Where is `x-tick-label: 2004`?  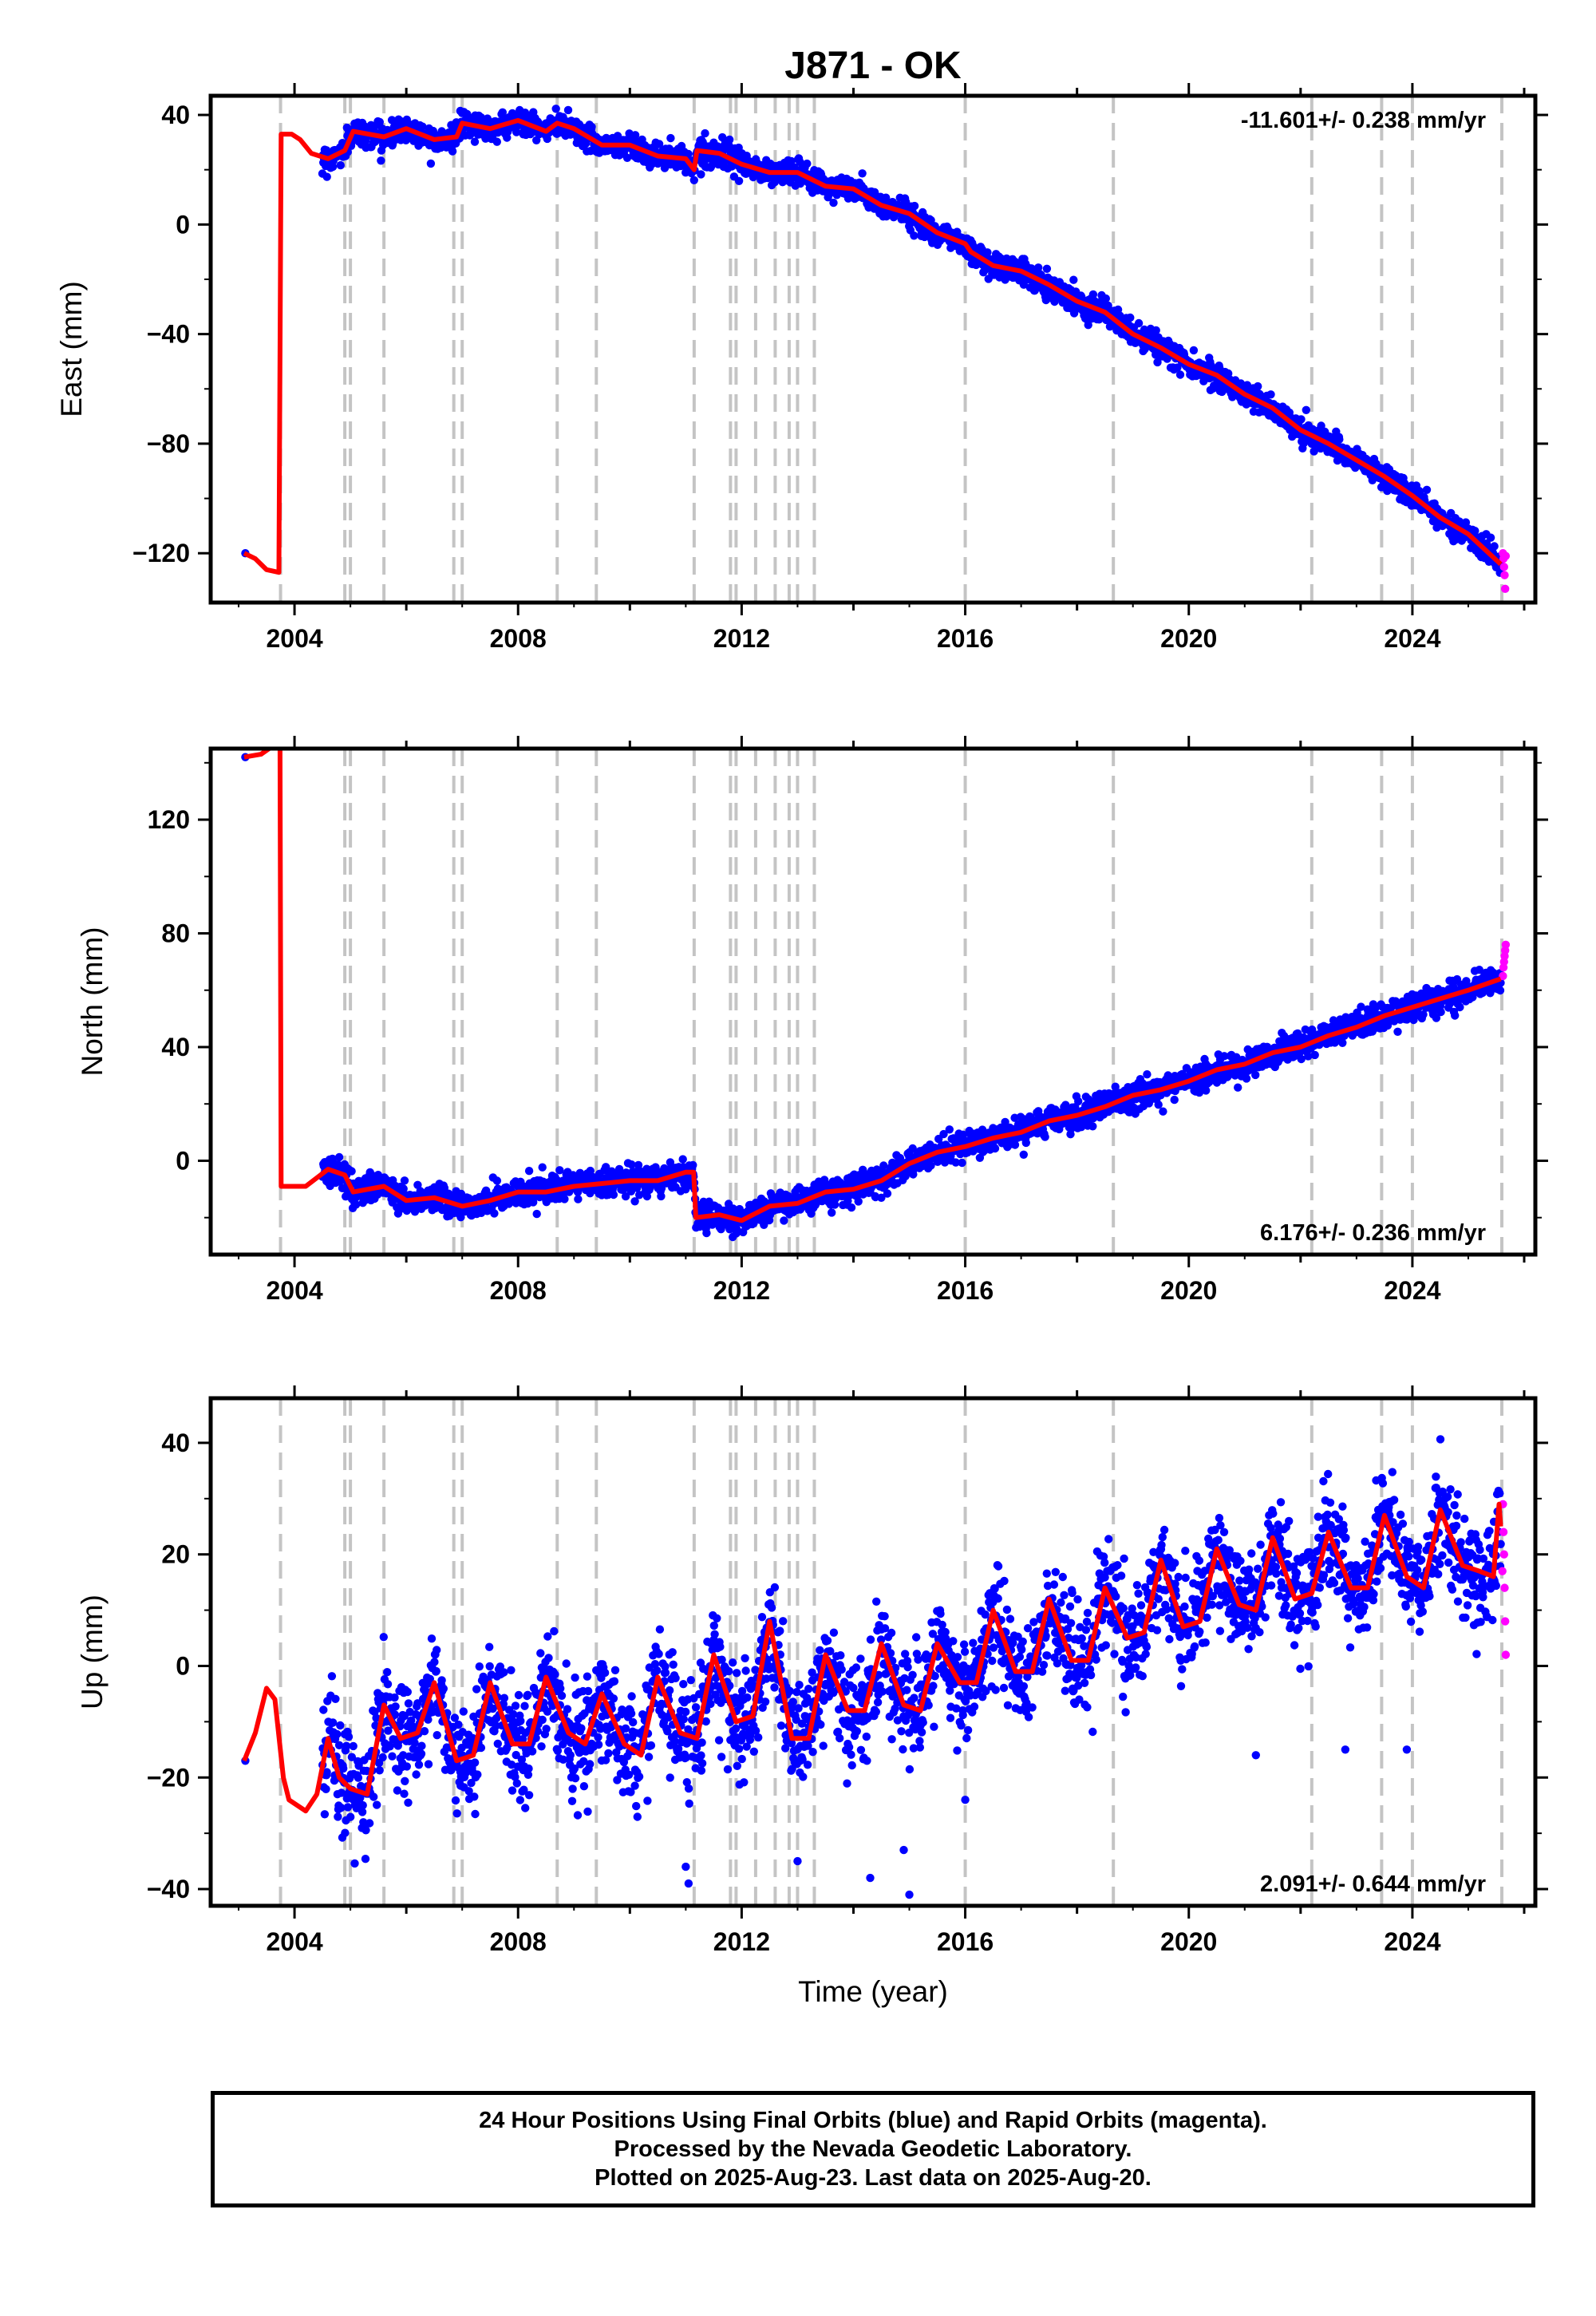 x-tick-label: 2004 is located at coordinates (294, 638).